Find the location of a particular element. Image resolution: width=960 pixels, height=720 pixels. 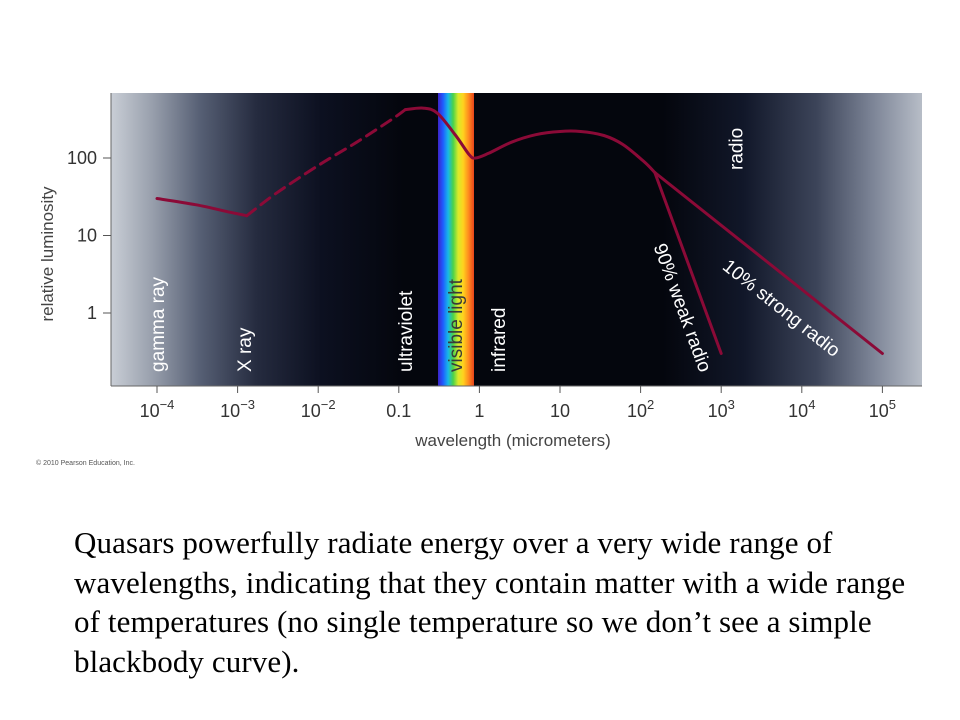

band-label: gamma ray is located at coordinates (158, 324).